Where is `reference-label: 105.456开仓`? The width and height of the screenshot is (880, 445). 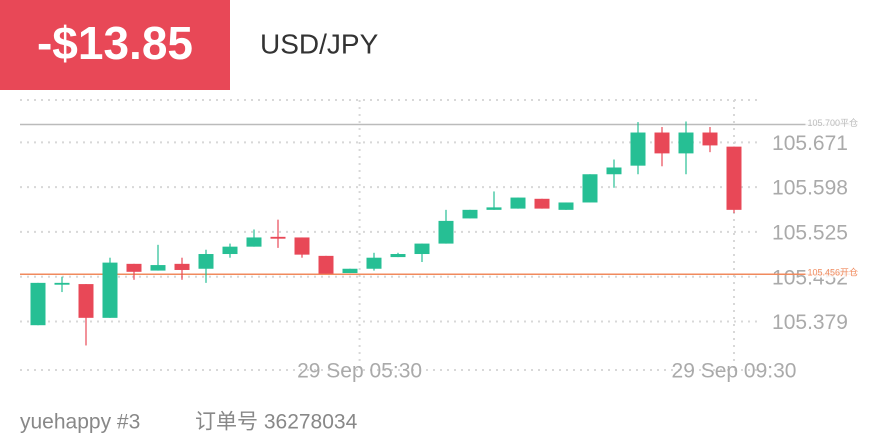
reference-label: 105.456开仓 is located at coordinates (832, 272).